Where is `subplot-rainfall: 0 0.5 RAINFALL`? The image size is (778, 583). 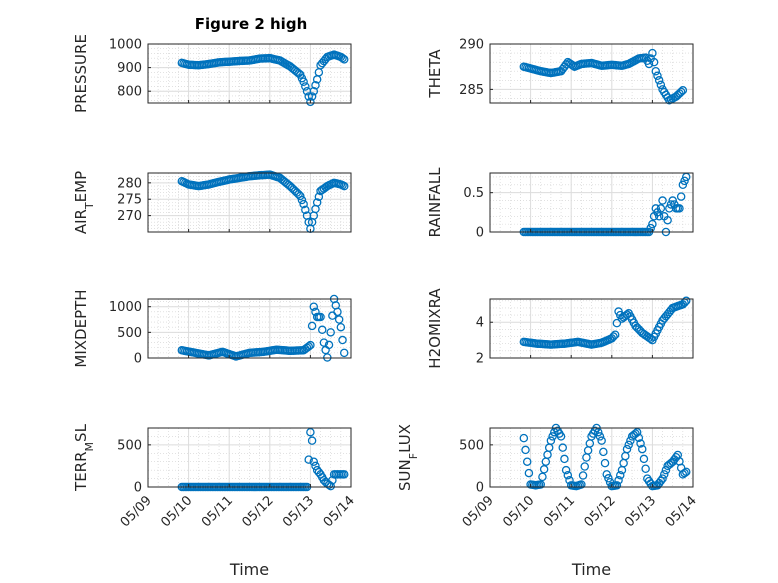 subplot-rainfall: 0 0.5 RAINFALL is located at coordinates (560, 204).